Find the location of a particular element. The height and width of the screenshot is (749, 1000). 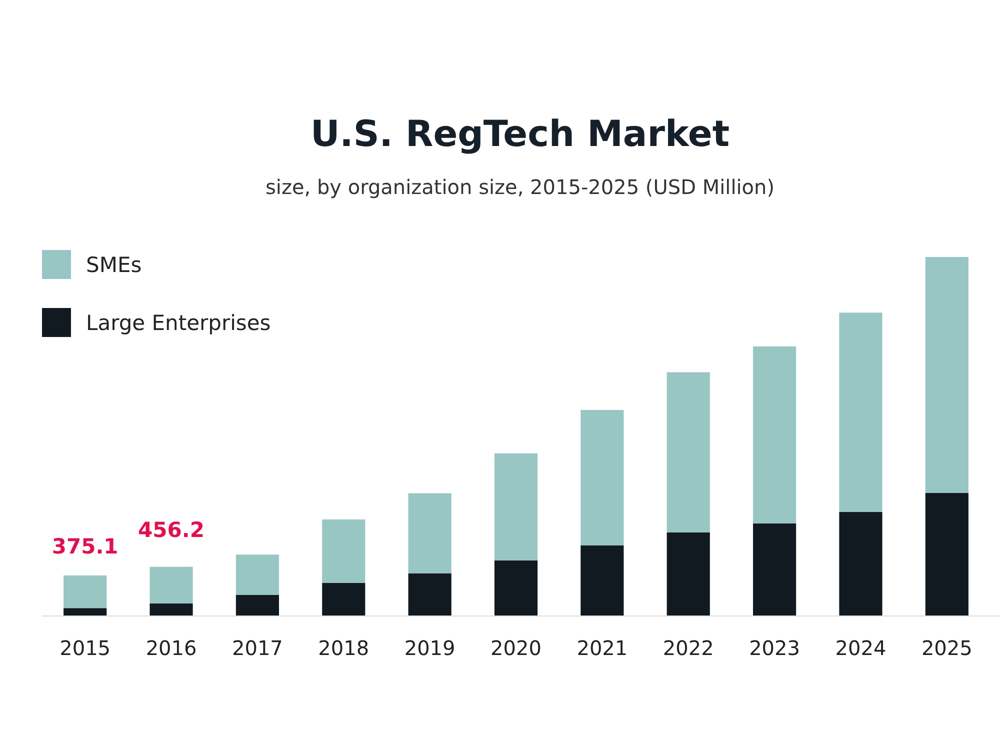

annotation: 375.1 is located at coordinates (85, 546).